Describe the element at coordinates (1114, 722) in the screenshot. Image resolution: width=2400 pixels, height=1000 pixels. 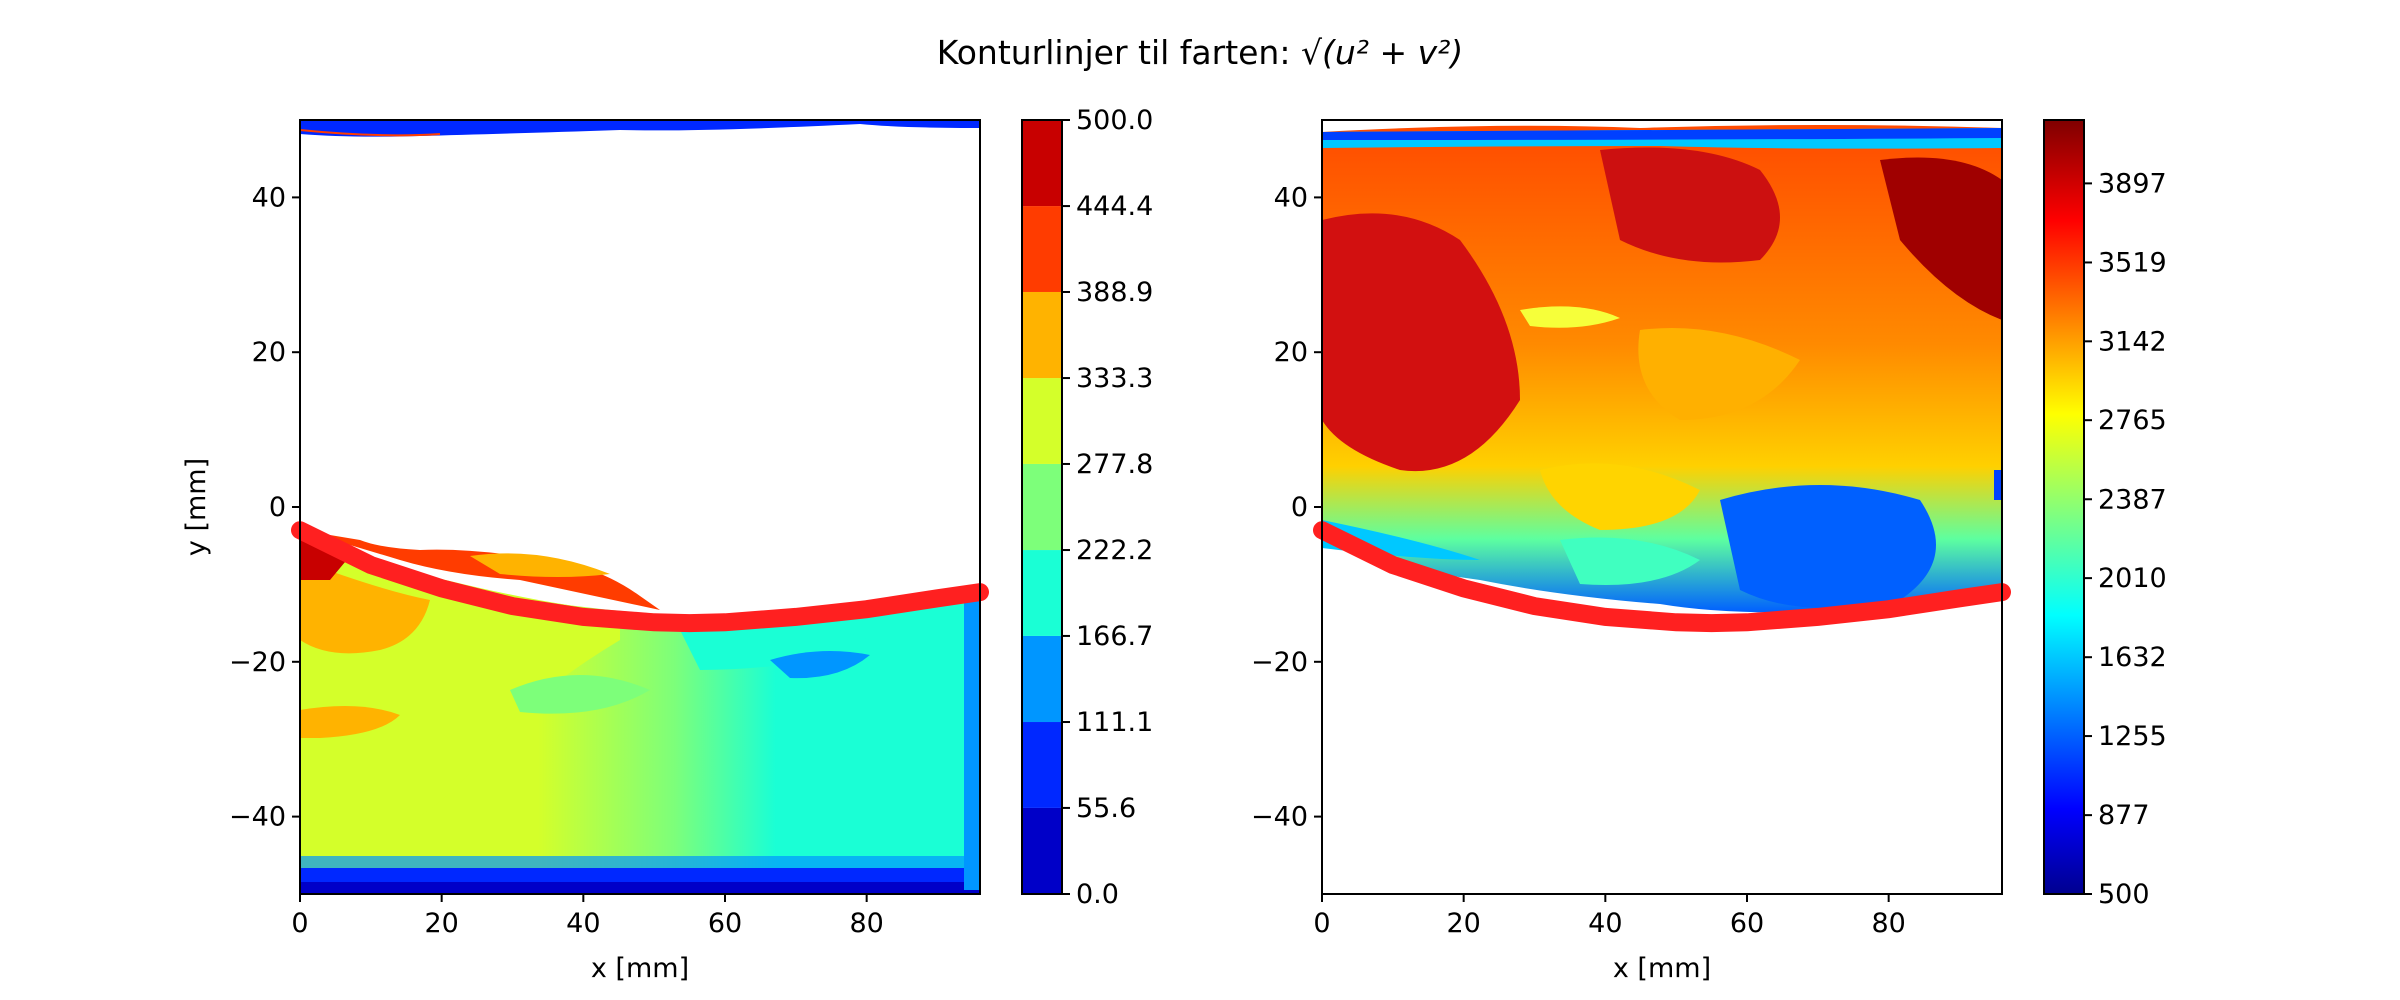
I see `colorbar-tick-label: 111.1` at that location.